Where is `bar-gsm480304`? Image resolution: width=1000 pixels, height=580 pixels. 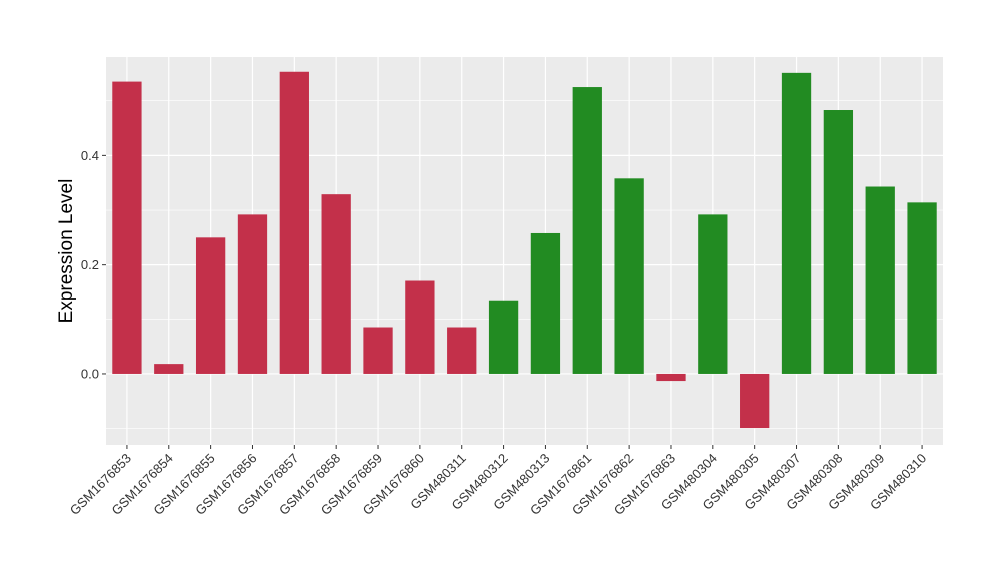 bar-gsm480304 is located at coordinates (713, 294).